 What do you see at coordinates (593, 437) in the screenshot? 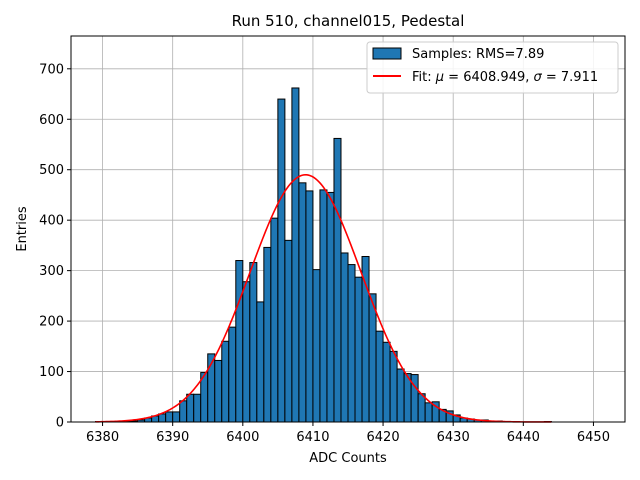
I see `x-tick-label: 6450` at bounding box center [593, 437].